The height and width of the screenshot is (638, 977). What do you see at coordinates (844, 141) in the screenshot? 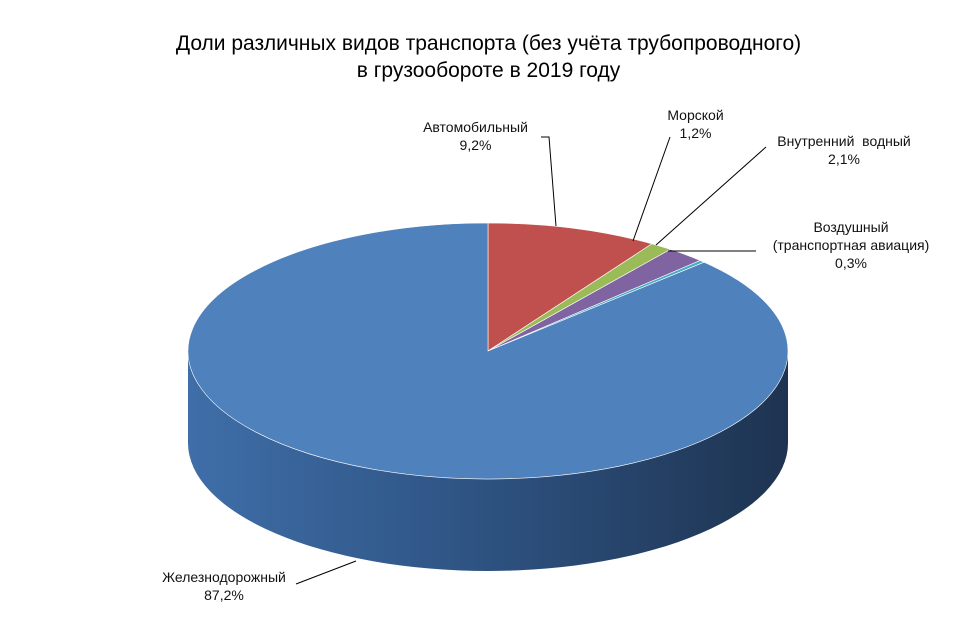
I see `label-vodny-name: Внутренний водный` at bounding box center [844, 141].